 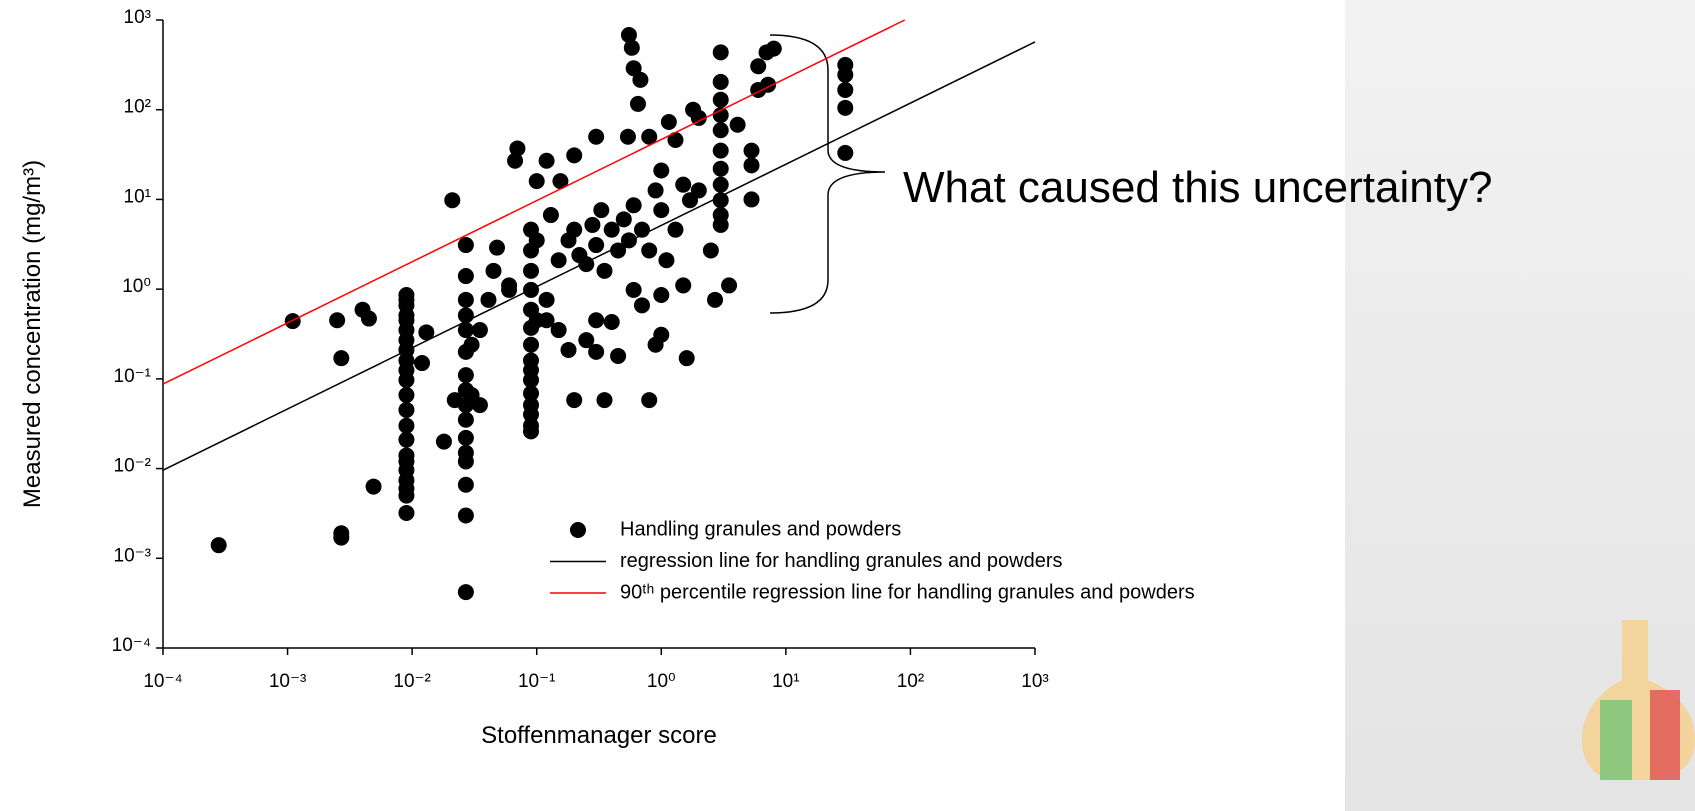 What do you see at coordinates (1638, 700) in the screenshot?
I see `flask-decoration` at bounding box center [1638, 700].